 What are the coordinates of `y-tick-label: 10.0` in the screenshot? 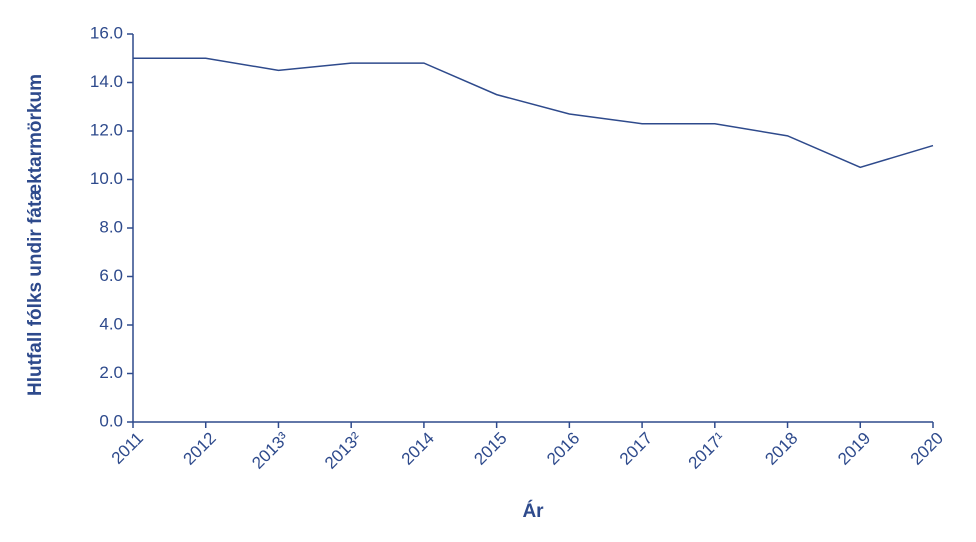 It's located at (106, 178).